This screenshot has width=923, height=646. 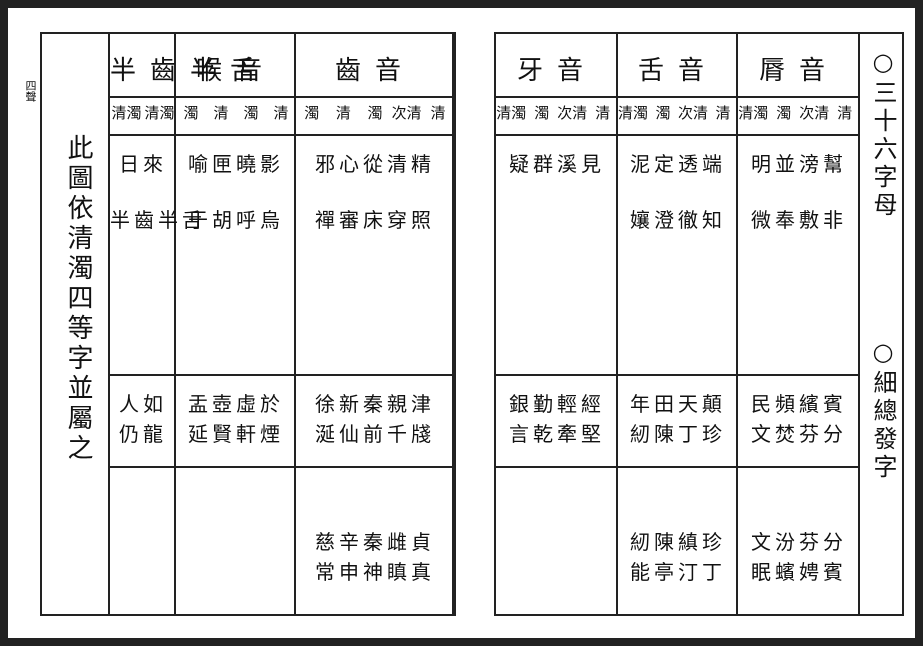 I want to click on cell-text: 盂壺虛於, so click(x=236, y=404).